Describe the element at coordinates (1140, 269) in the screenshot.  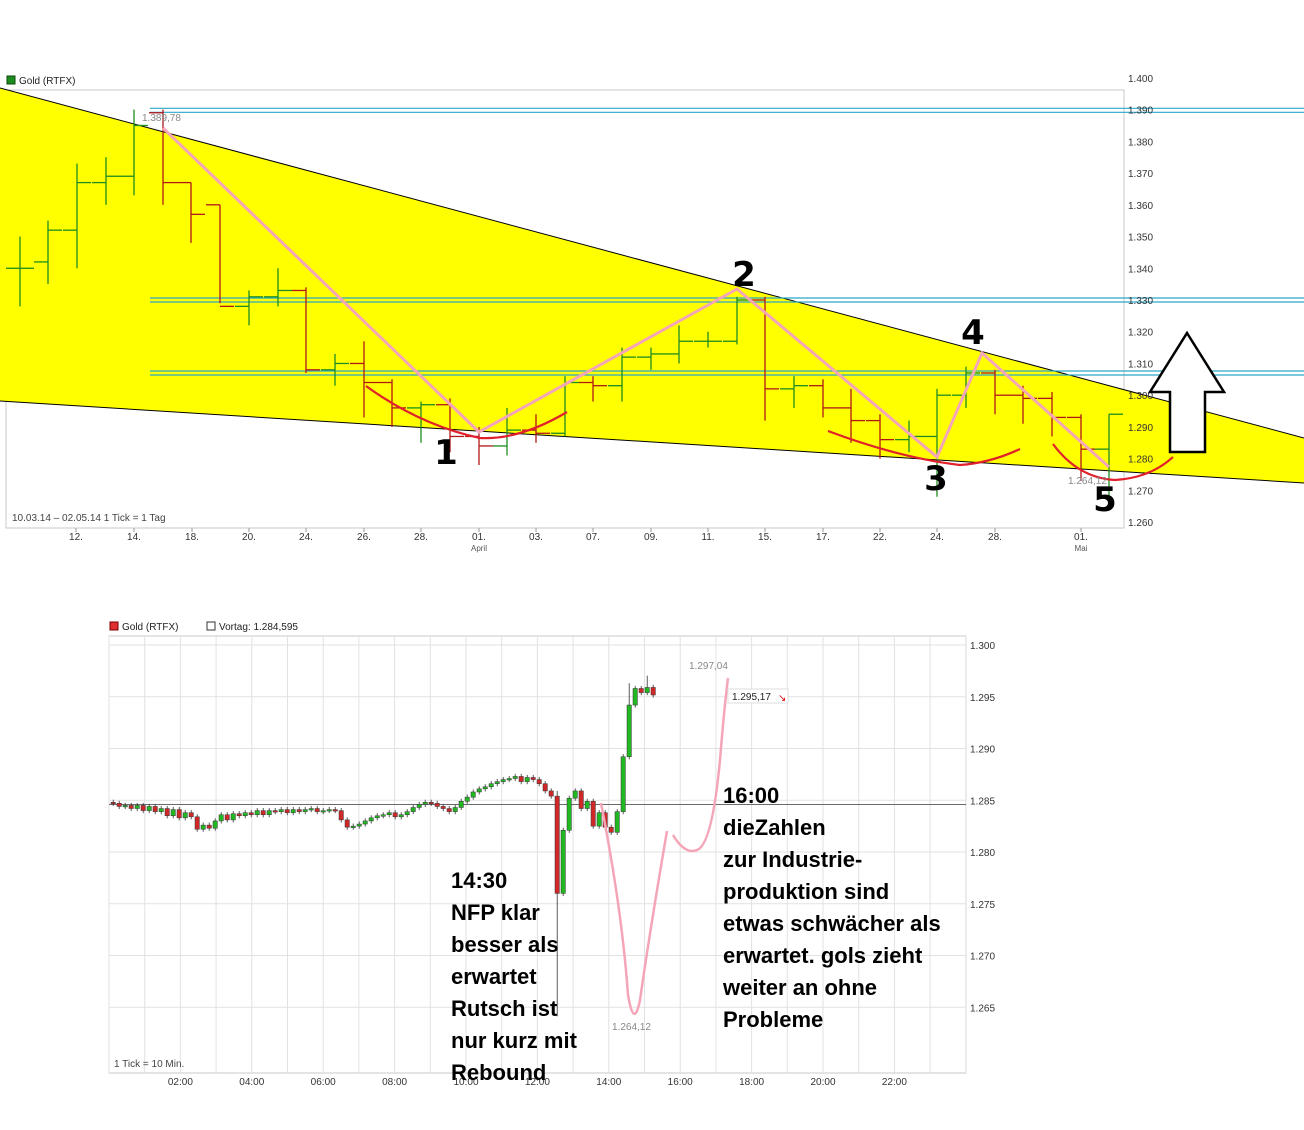
I see `top-y-tick: 1.340` at that location.